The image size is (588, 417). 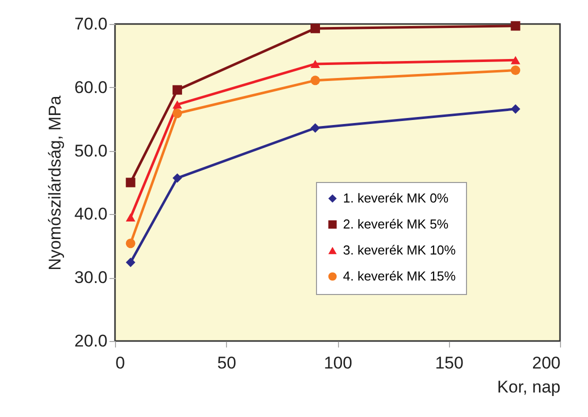 I want to click on y-tick-label: 20.0, so click(x=91, y=341).